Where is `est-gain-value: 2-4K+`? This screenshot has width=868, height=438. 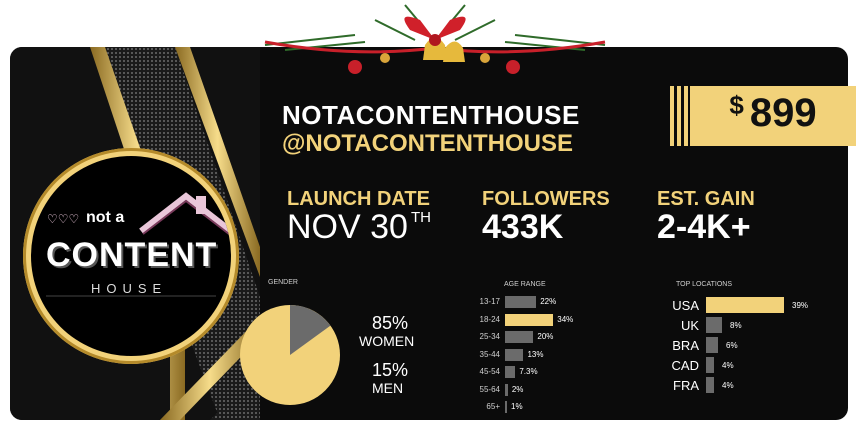 est-gain-value: 2-4K+ is located at coordinates (704, 227).